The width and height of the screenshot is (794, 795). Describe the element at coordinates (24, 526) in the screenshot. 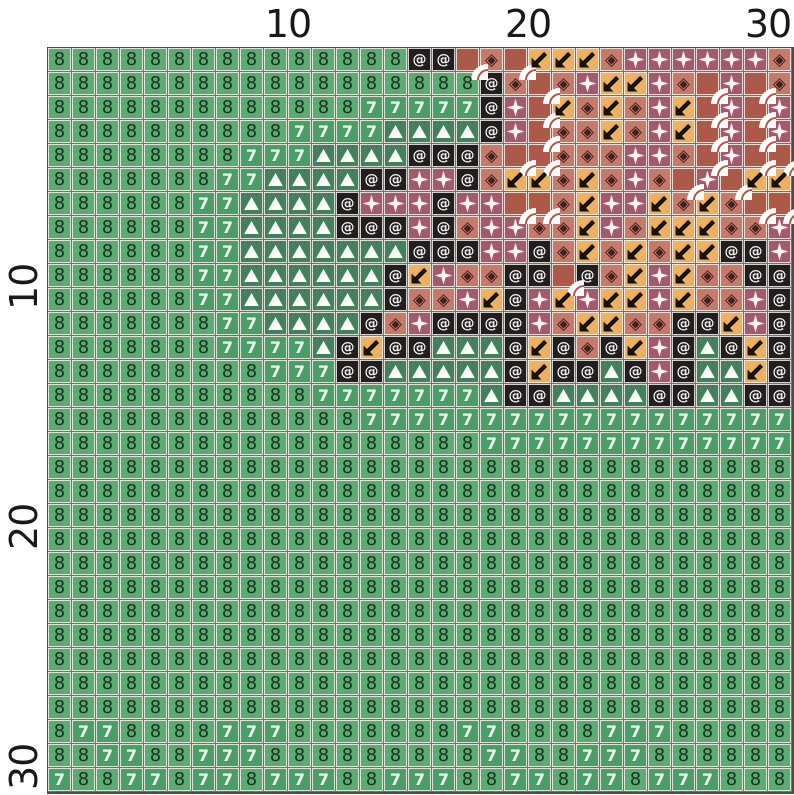

I see `y-tick-label: 20` at that location.